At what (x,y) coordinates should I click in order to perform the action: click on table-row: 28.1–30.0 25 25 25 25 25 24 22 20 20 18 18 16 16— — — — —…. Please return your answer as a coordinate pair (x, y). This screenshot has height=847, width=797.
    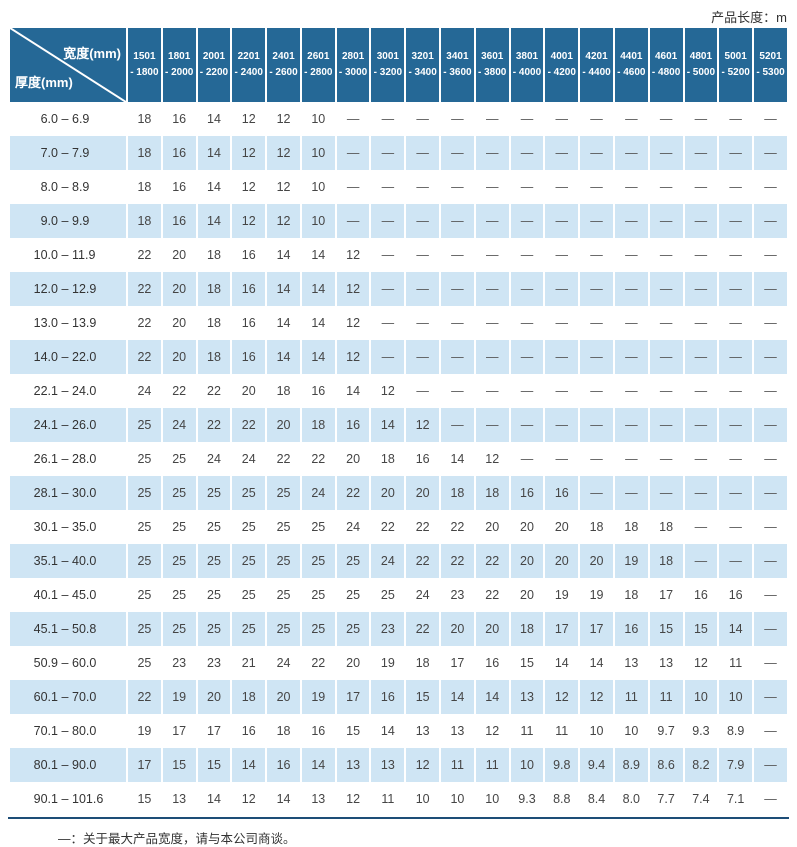
    Looking at the image, I should click on (398, 493).